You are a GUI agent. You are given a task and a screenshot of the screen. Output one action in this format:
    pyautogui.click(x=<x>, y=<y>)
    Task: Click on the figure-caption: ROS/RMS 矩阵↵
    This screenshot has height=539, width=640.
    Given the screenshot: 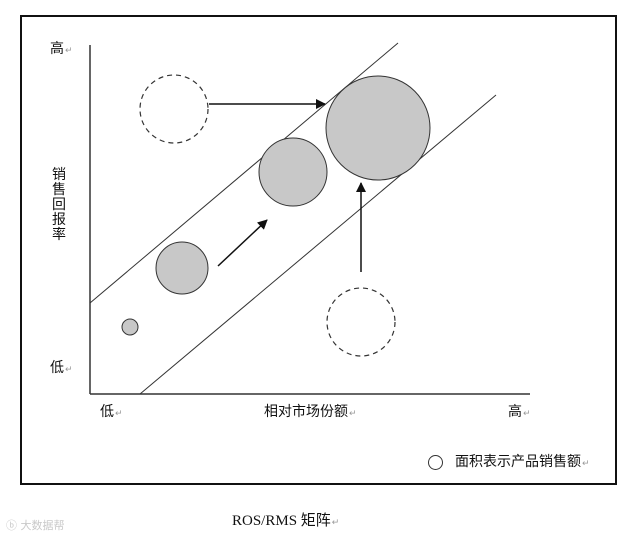 What is the action you would take?
    pyautogui.click(x=286, y=521)
    